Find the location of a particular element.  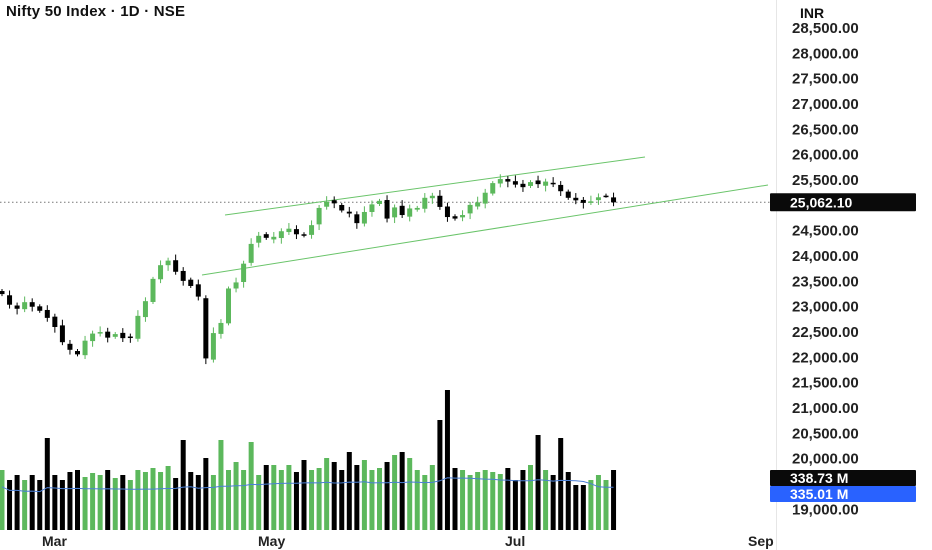

time-axis-label: Sep is located at coordinates (761, 541).